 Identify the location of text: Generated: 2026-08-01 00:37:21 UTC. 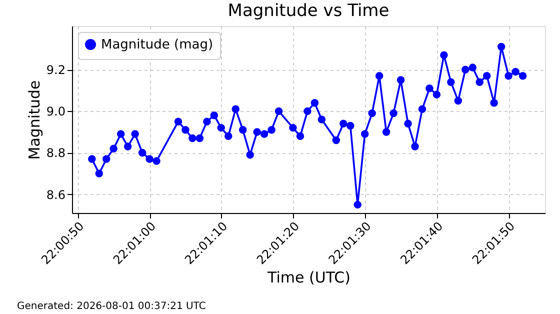
(111, 306).